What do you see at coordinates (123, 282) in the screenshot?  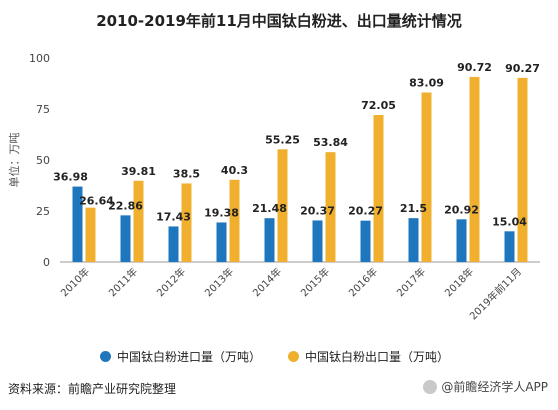 I see `x-tick-label: 2011年` at bounding box center [123, 282].